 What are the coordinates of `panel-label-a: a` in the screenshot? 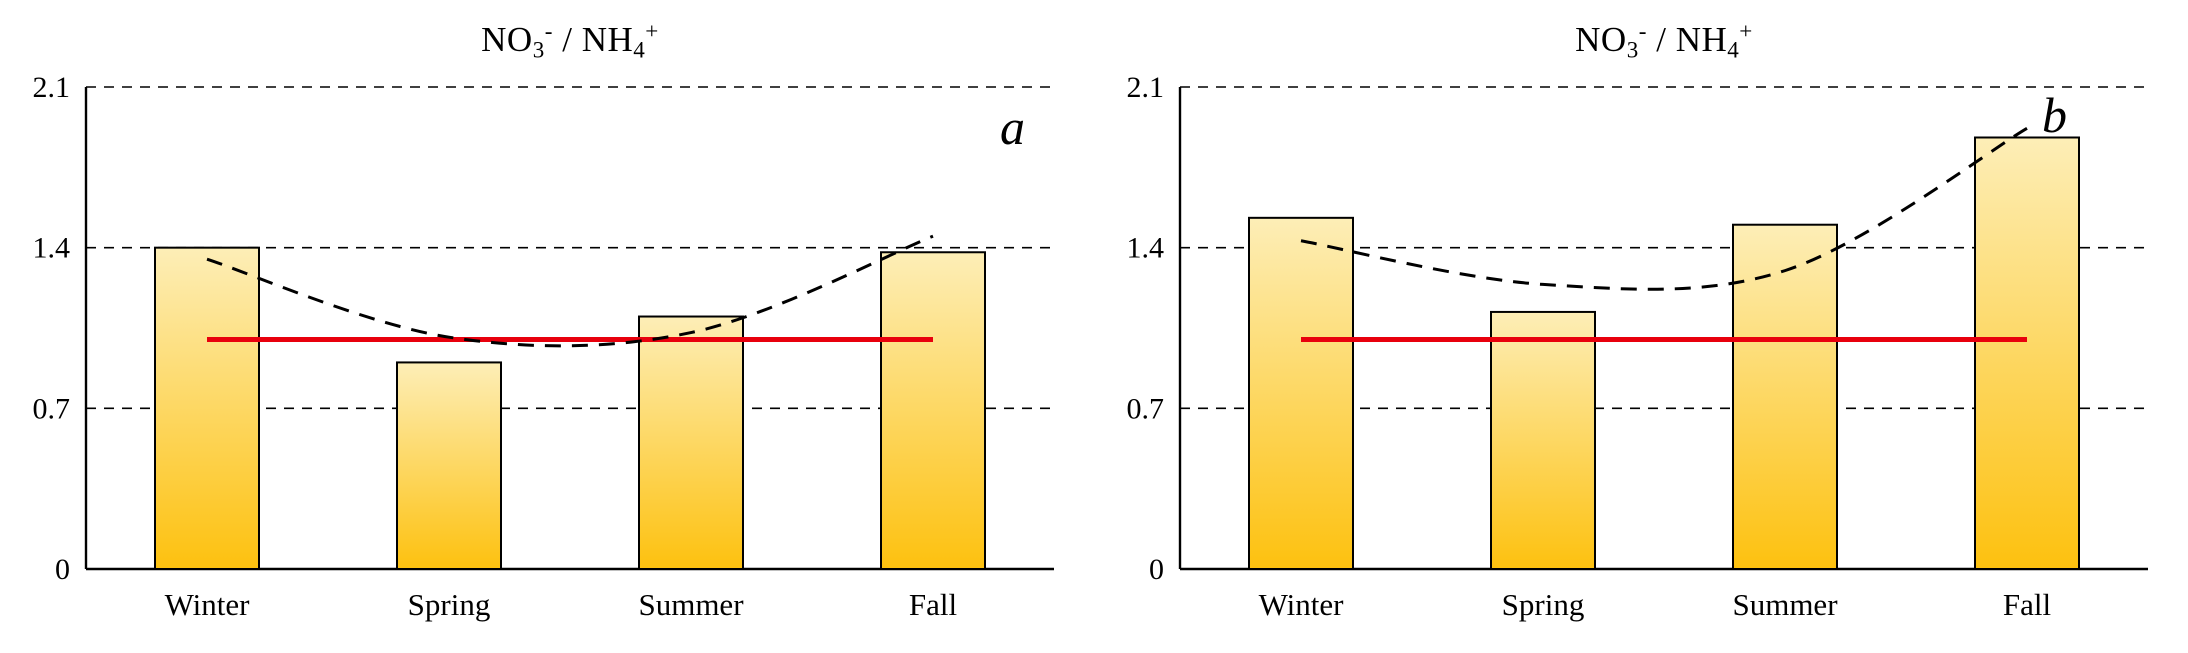 It's located at (1012, 127).